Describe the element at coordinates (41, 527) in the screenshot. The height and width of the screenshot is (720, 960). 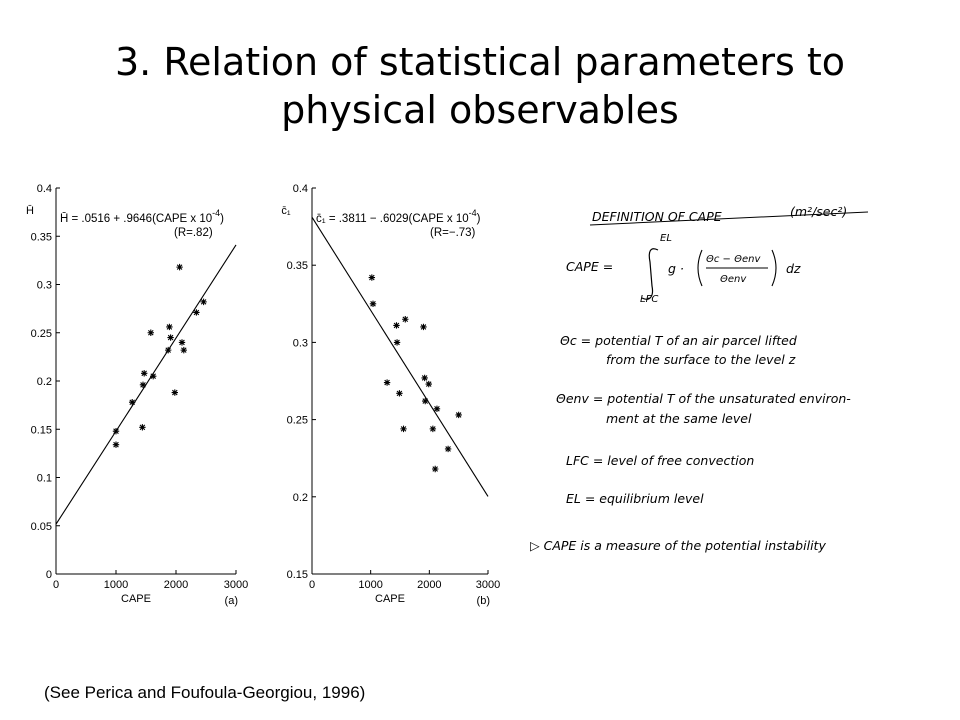
I see `panel-a-y-tick-label: 0.05` at that location.